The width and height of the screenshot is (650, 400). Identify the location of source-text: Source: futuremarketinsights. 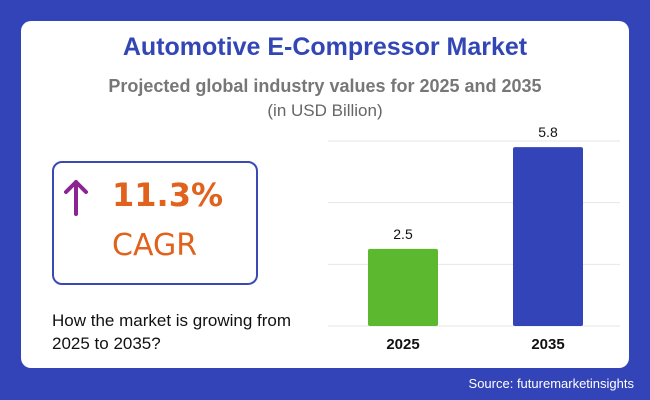
(551, 383).